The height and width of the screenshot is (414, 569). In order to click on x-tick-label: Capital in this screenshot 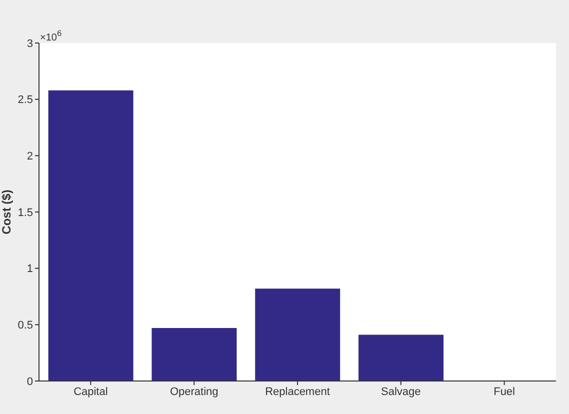, I will do `click(91, 392)`.